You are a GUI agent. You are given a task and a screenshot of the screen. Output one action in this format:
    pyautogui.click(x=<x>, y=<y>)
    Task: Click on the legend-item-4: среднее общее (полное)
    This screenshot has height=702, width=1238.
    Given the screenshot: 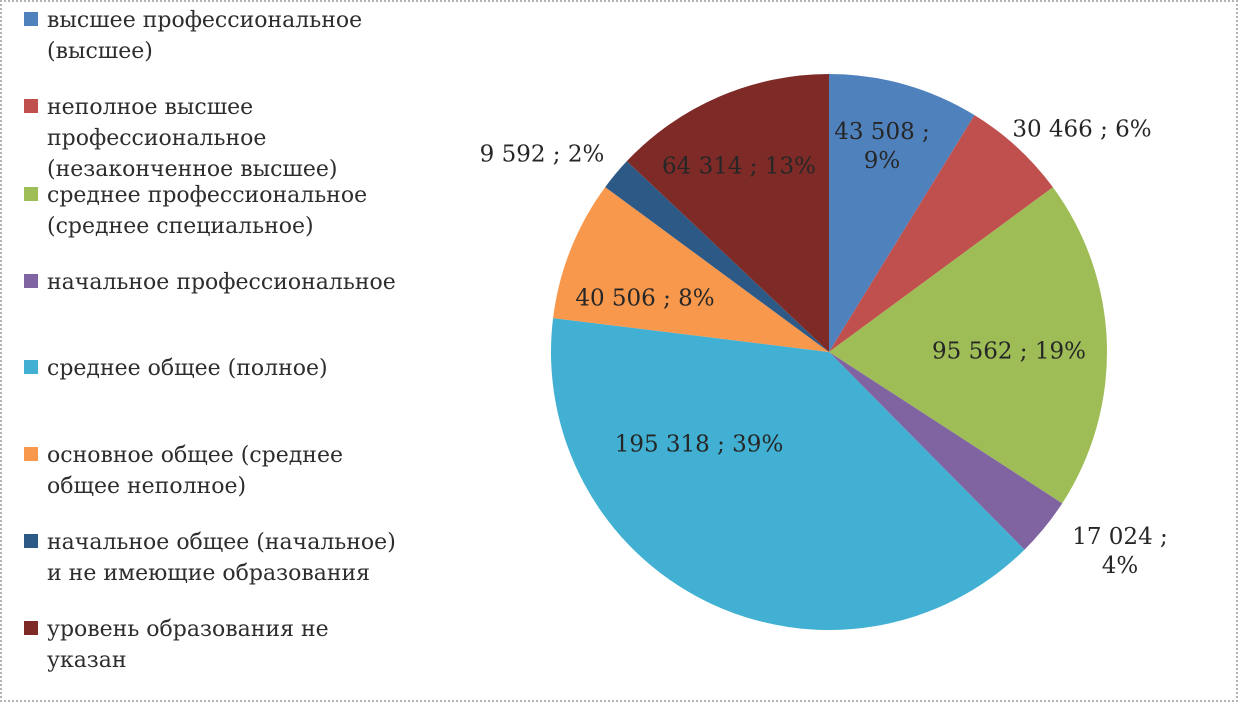 What is the action you would take?
    pyautogui.click(x=176, y=368)
    